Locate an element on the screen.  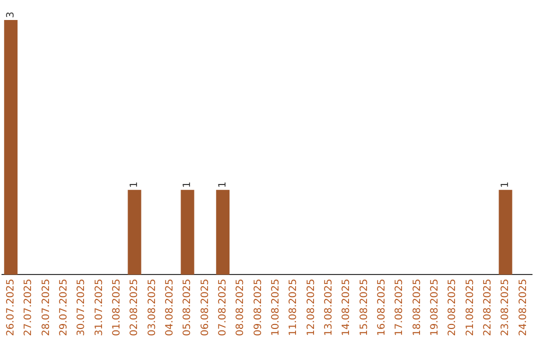
x-tick-label: 02.08.2025 is located at coordinates (134, 307).